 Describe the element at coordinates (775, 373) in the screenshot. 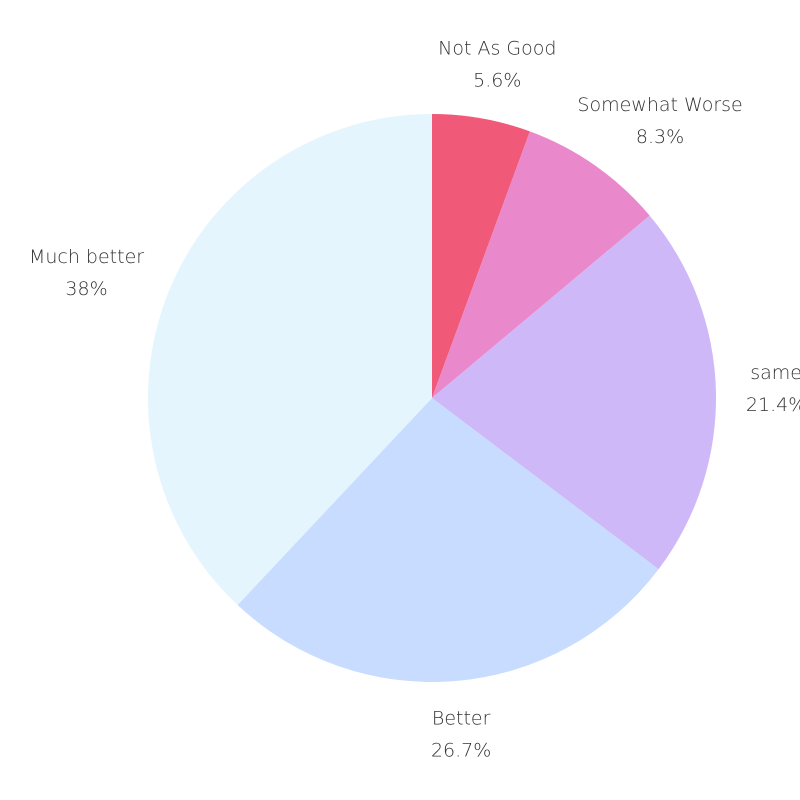

I see `slice-label: same` at that location.